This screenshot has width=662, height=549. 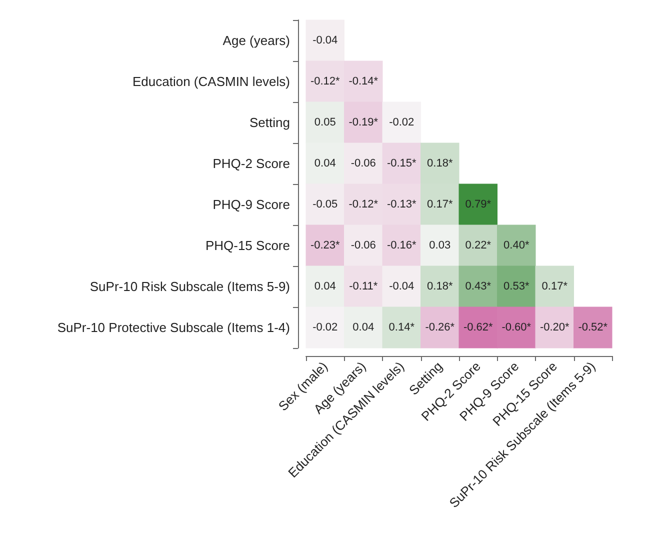 I want to click on y-tick-label: Education (CASMIN levels), so click(x=211, y=81).